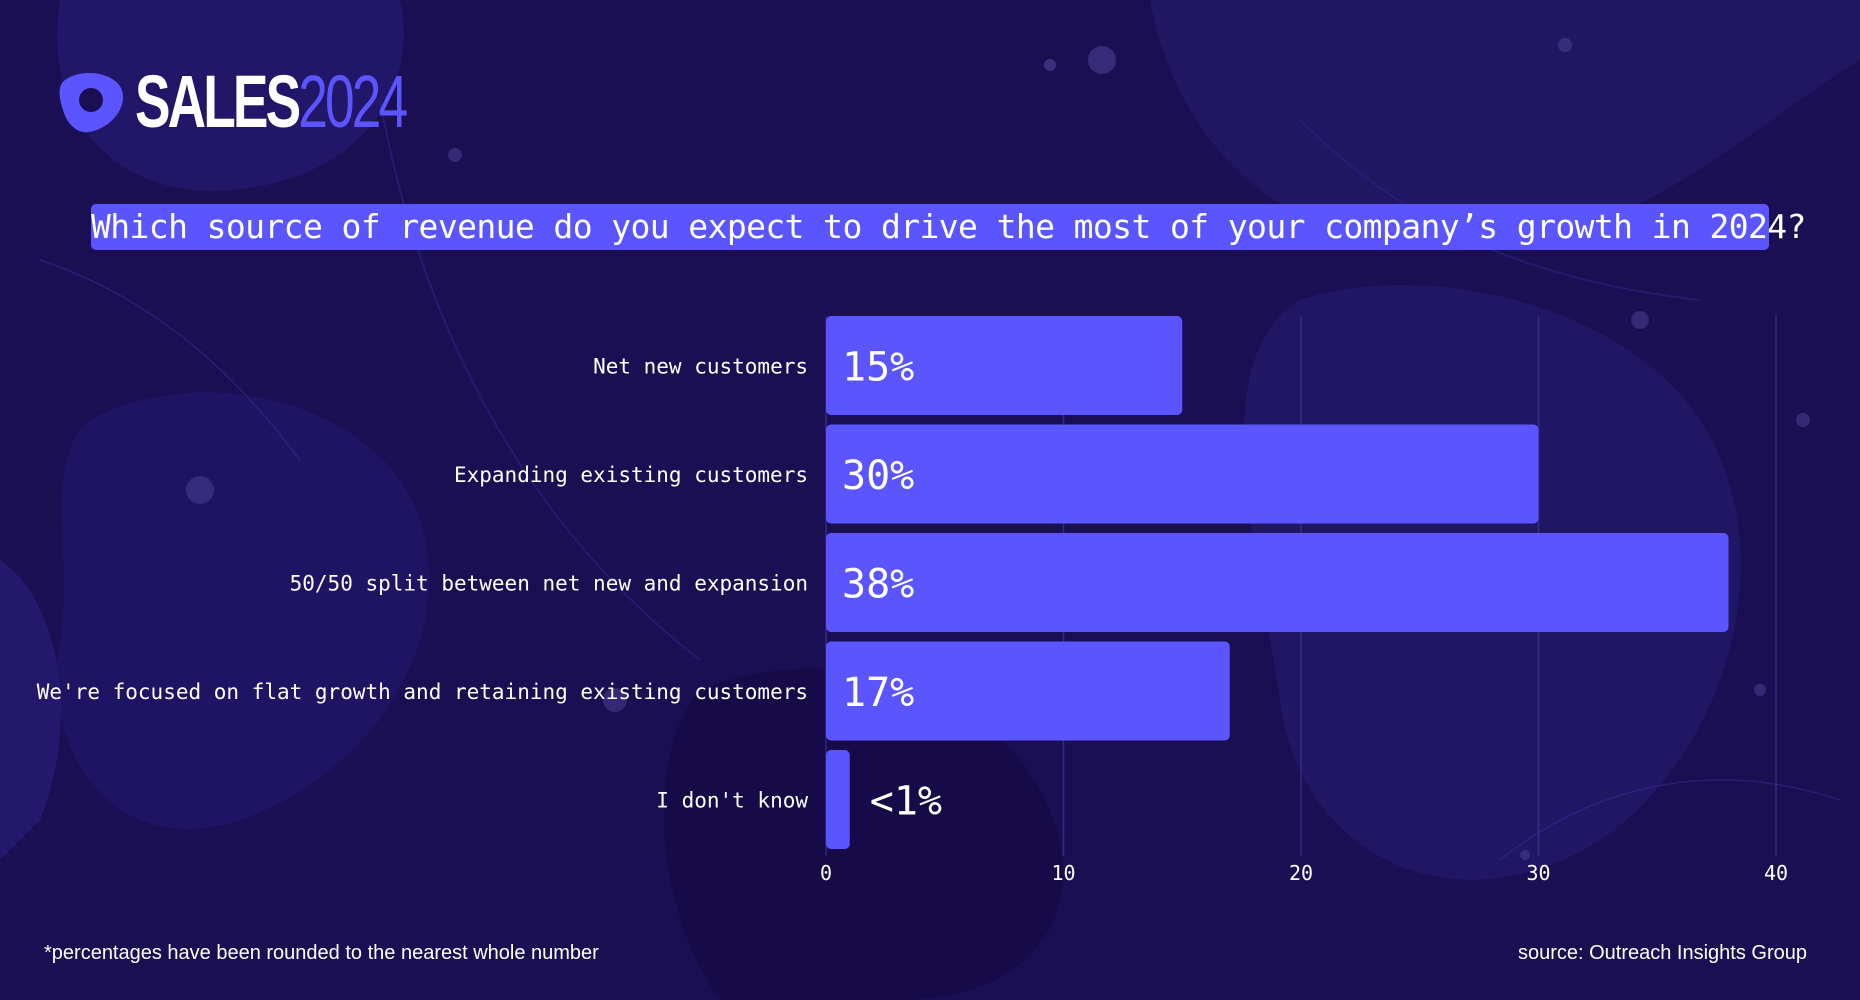 This screenshot has height=1000, width=1860. What do you see at coordinates (826, 873) in the screenshot?
I see `x-tick-label-0: 0` at bounding box center [826, 873].